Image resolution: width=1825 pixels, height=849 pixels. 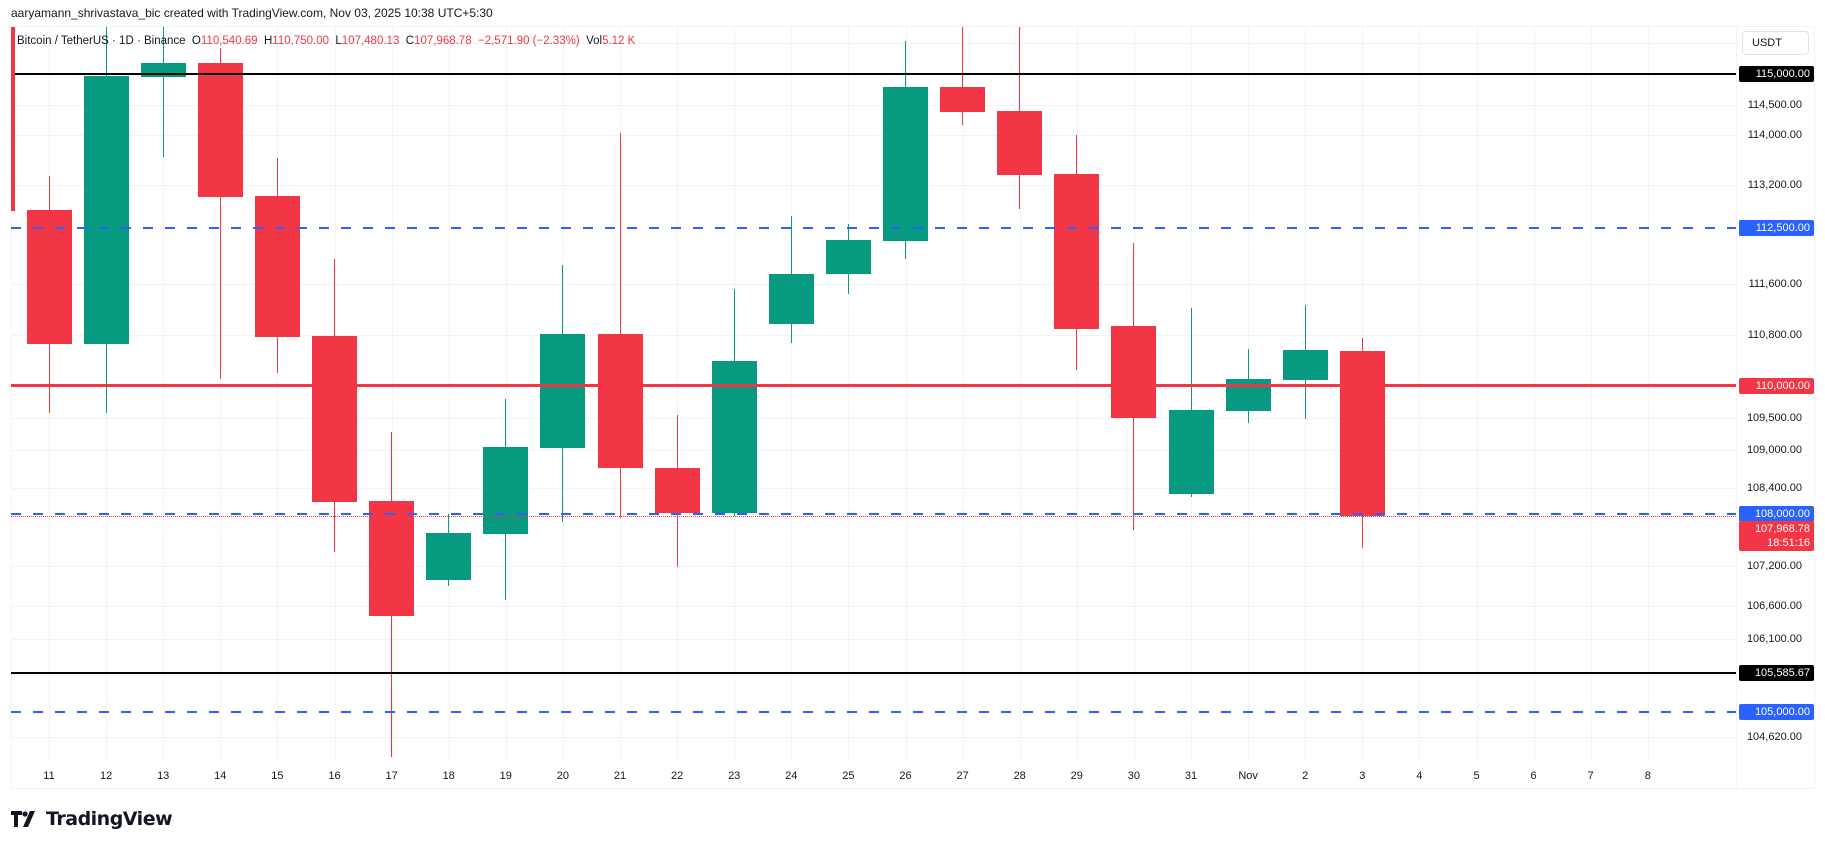 What do you see at coordinates (529, 41) in the screenshot?
I see `change-value: −2,571.90 (−2.33%)` at bounding box center [529, 41].